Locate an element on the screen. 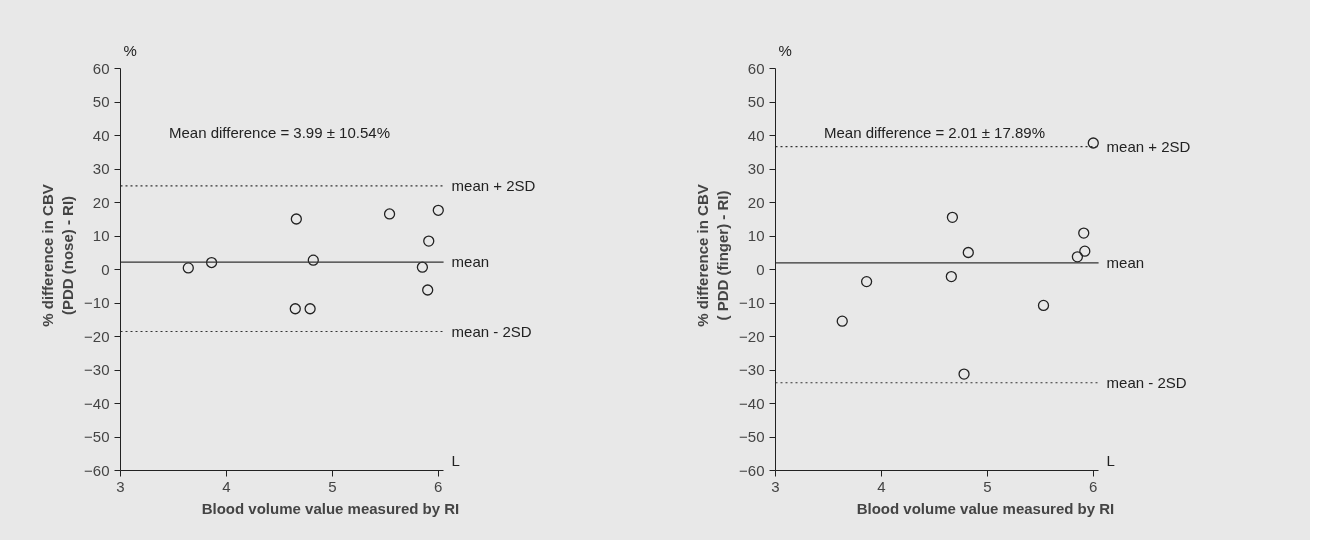 The image size is (1320, 548). y-axis-title: % difference in CBV (PDD (nose) - RI) is located at coordinates (57, 255).